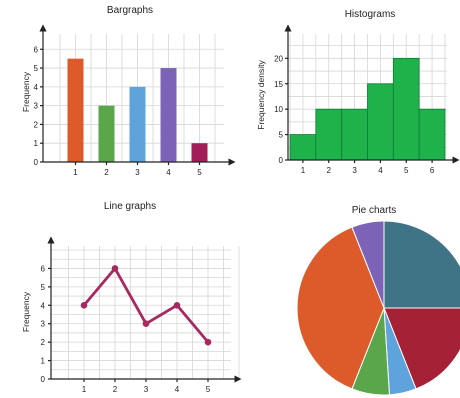  What do you see at coordinates (278, 58) in the screenshot?
I see `histogram-ytick-label: 20` at bounding box center [278, 58].